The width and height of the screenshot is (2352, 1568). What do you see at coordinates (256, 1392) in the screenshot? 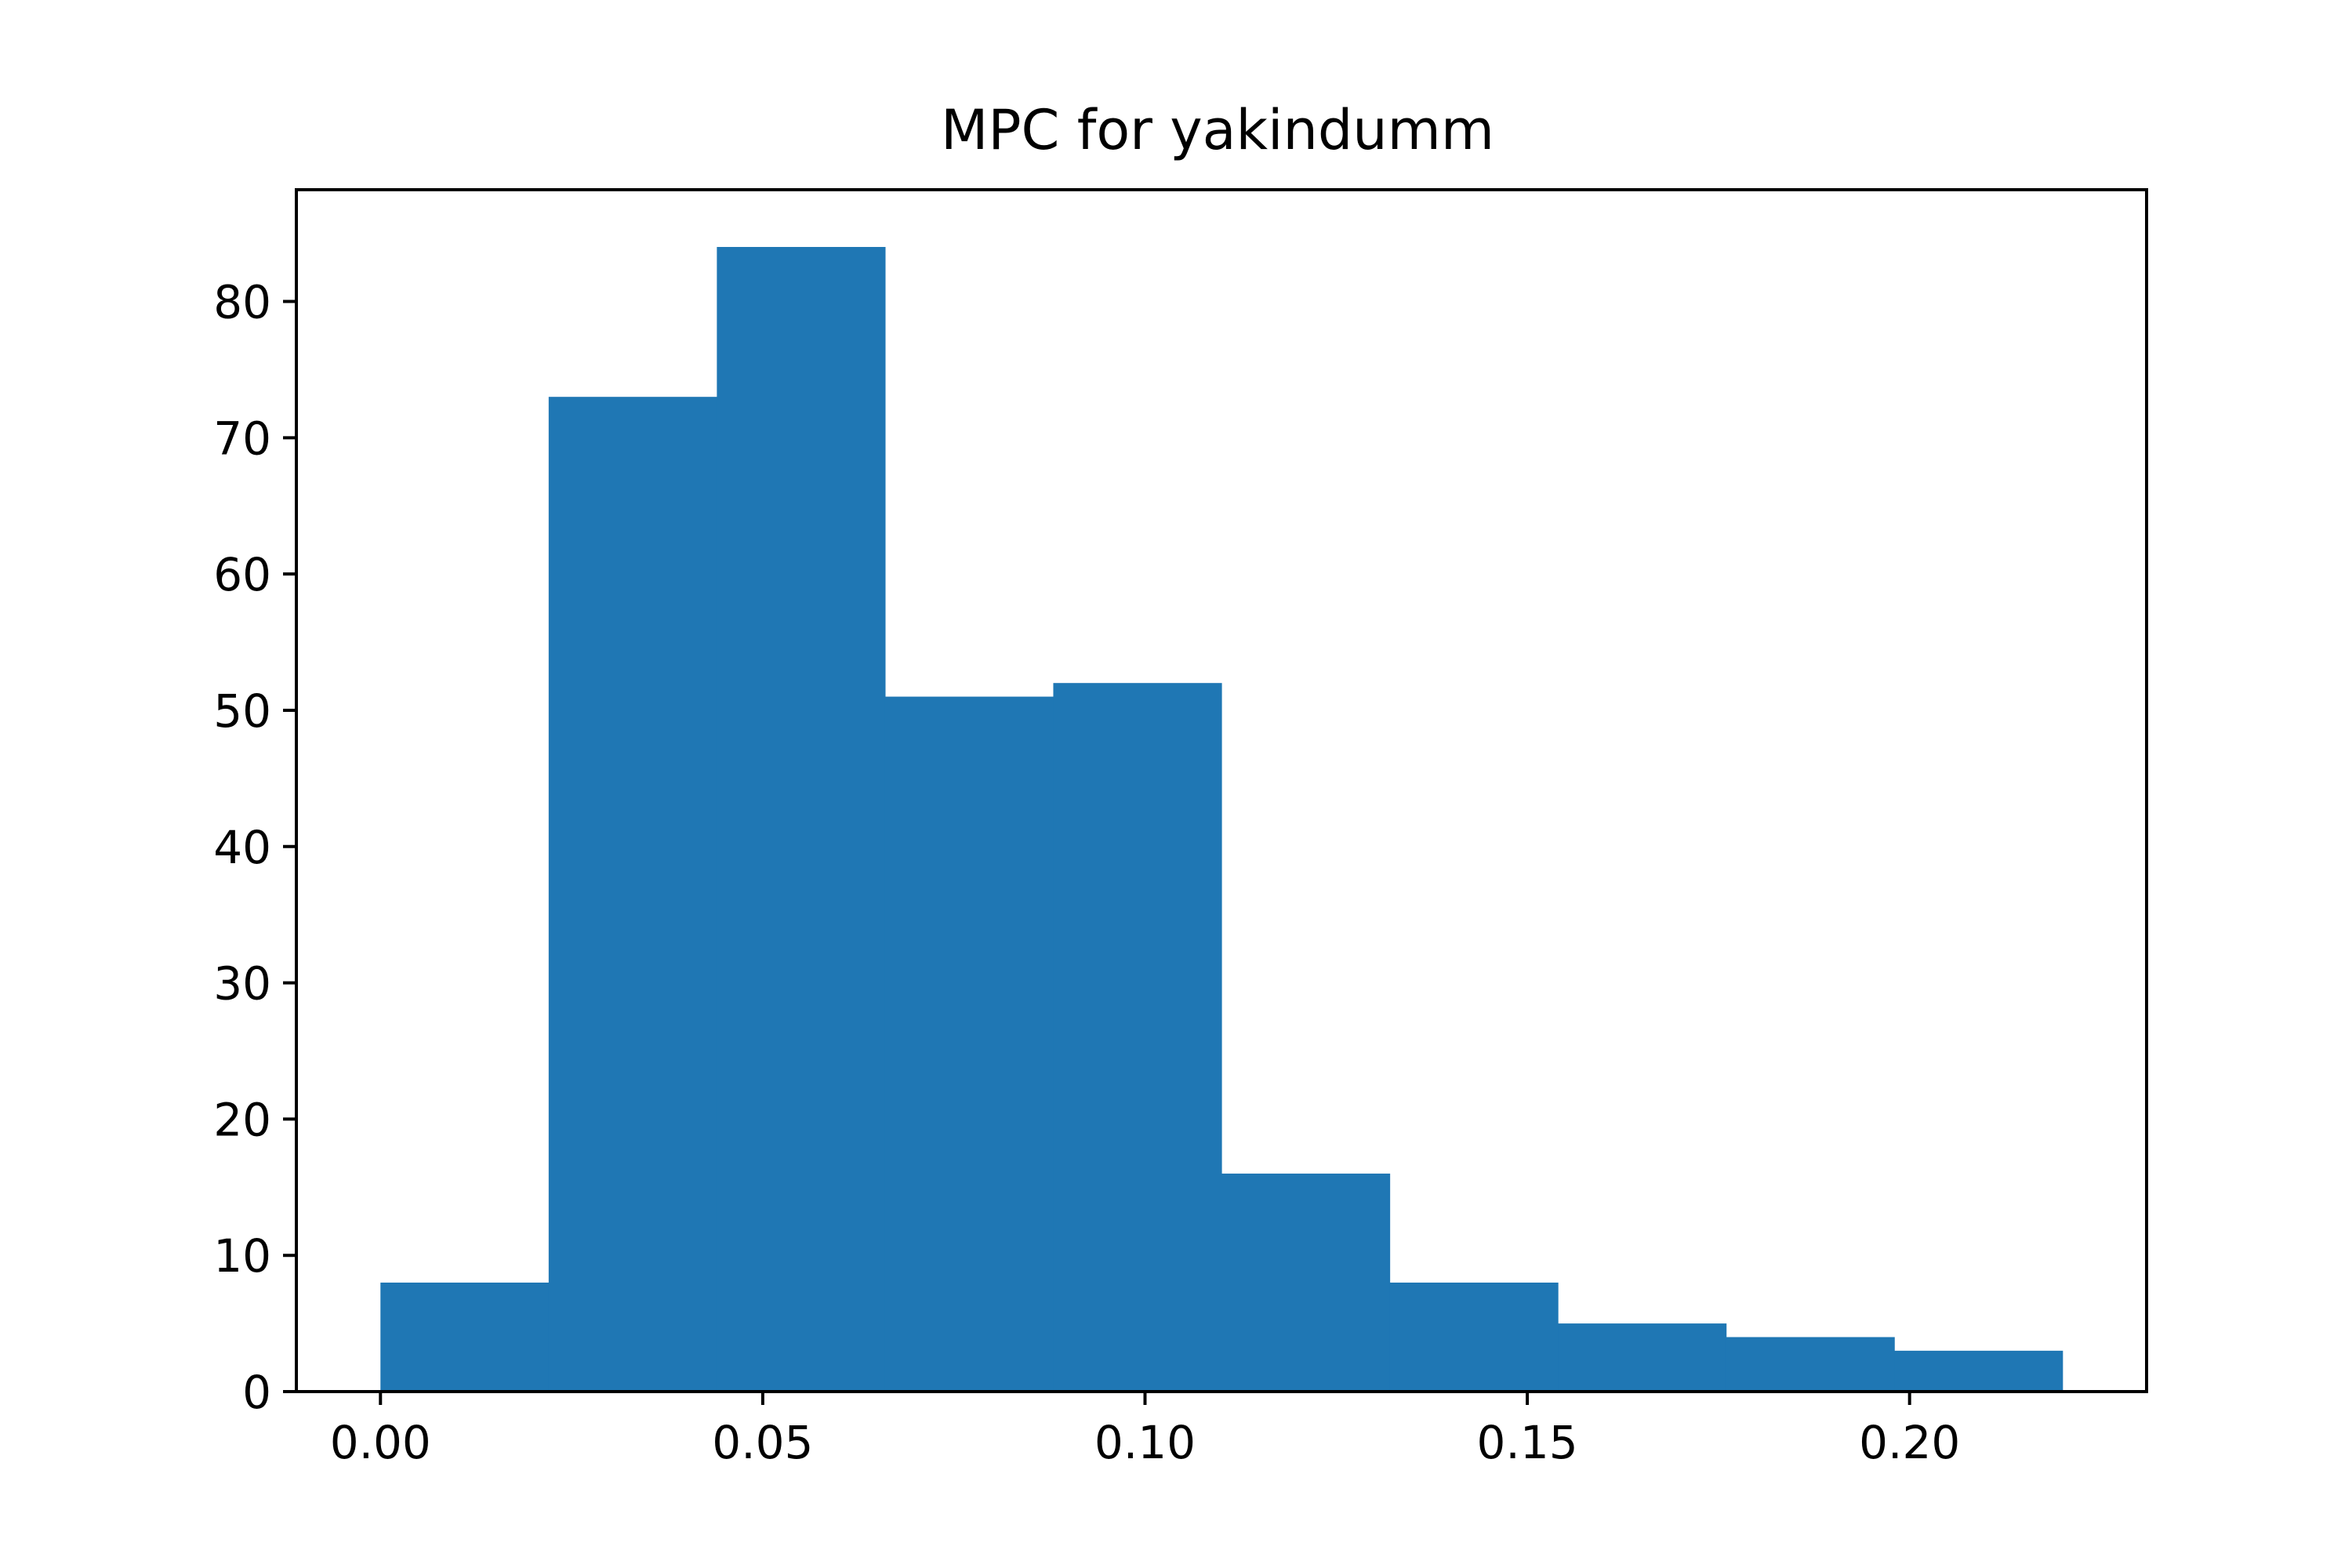
I see `y-tick-label: 0` at bounding box center [256, 1392].